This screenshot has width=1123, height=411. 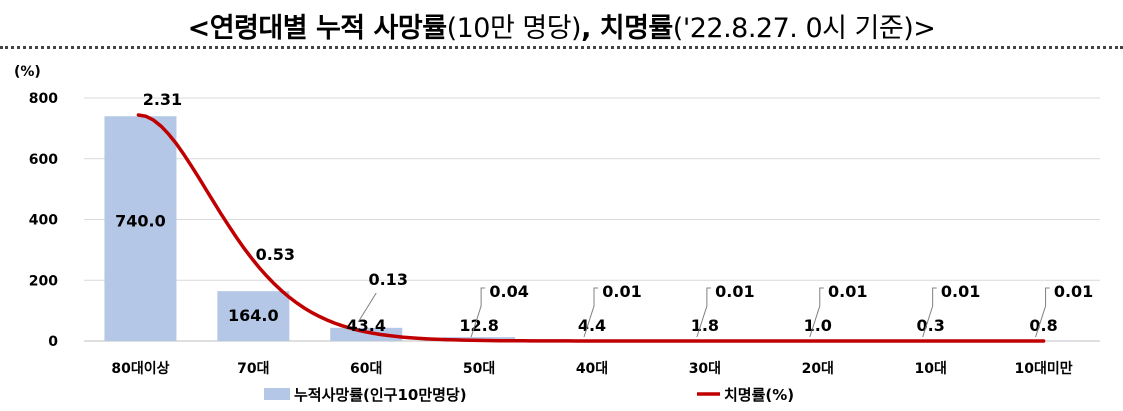 I want to click on bar-value-label: 0.8, so click(x=1043, y=325).